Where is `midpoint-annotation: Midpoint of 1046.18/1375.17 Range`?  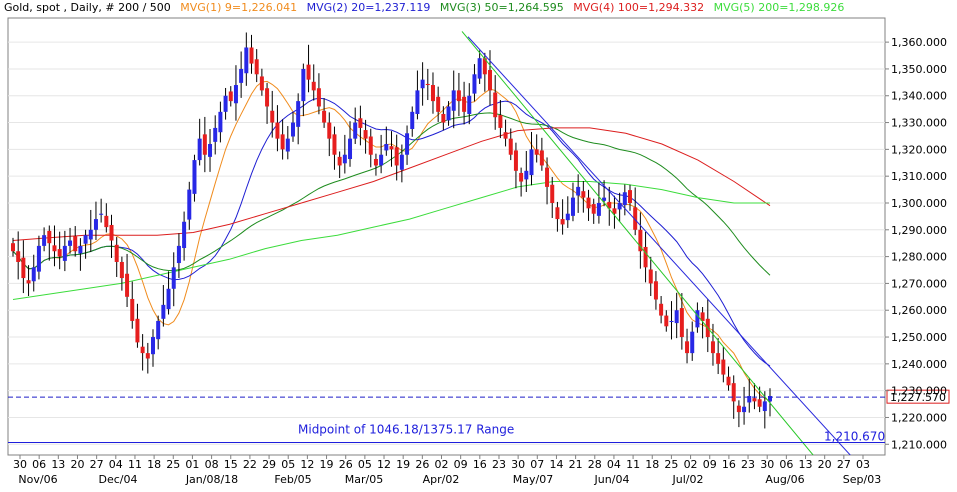 midpoint-annotation: Midpoint of 1046.18/1375.17 Range is located at coordinates (406, 429).